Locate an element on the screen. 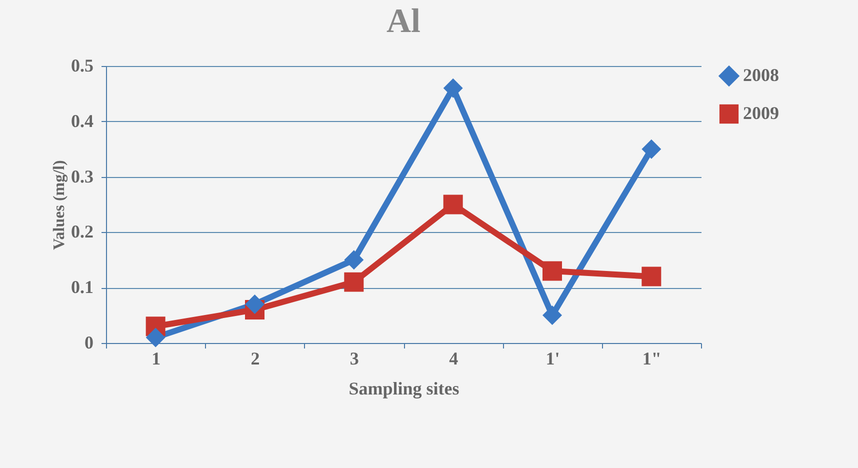 This screenshot has height=468, width=858. x-tick-label: 3 is located at coordinates (354, 358).